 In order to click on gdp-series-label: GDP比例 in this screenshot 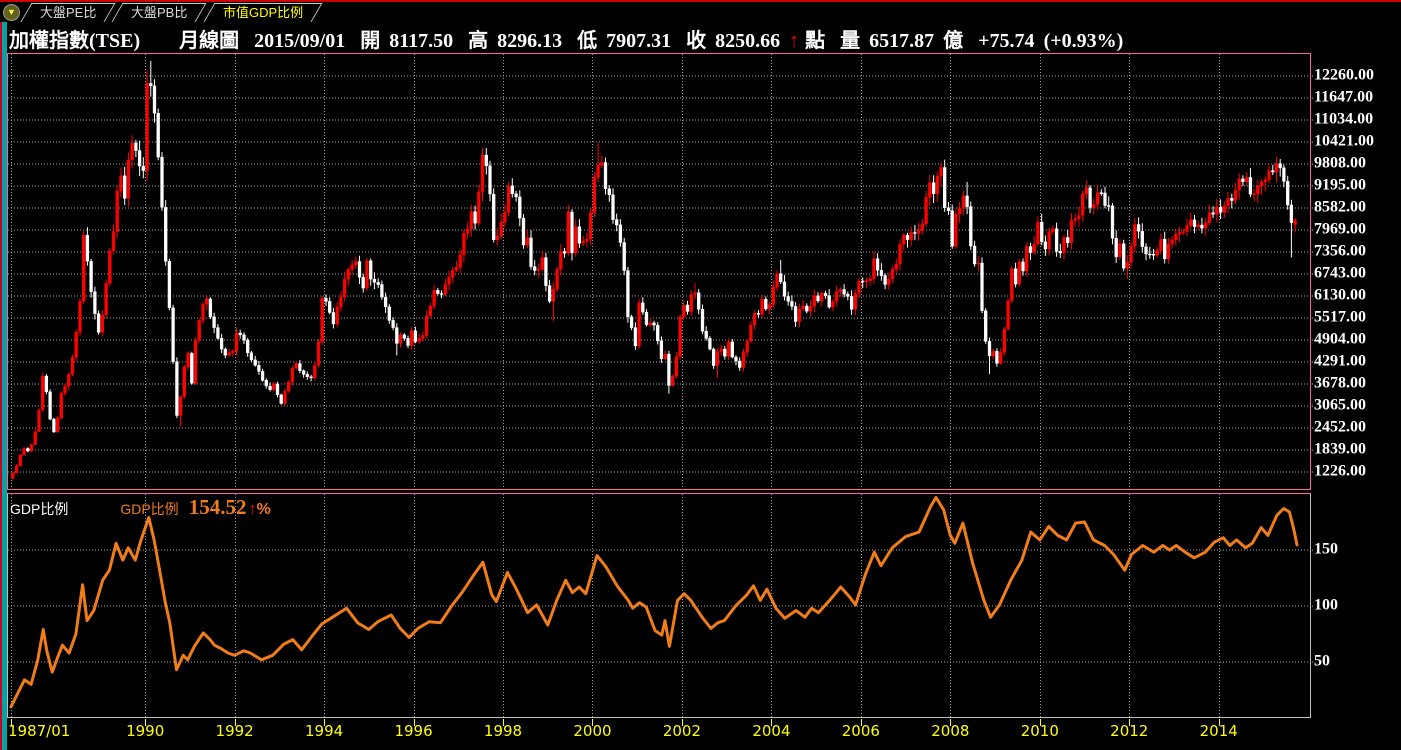, I will do `click(149, 509)`.